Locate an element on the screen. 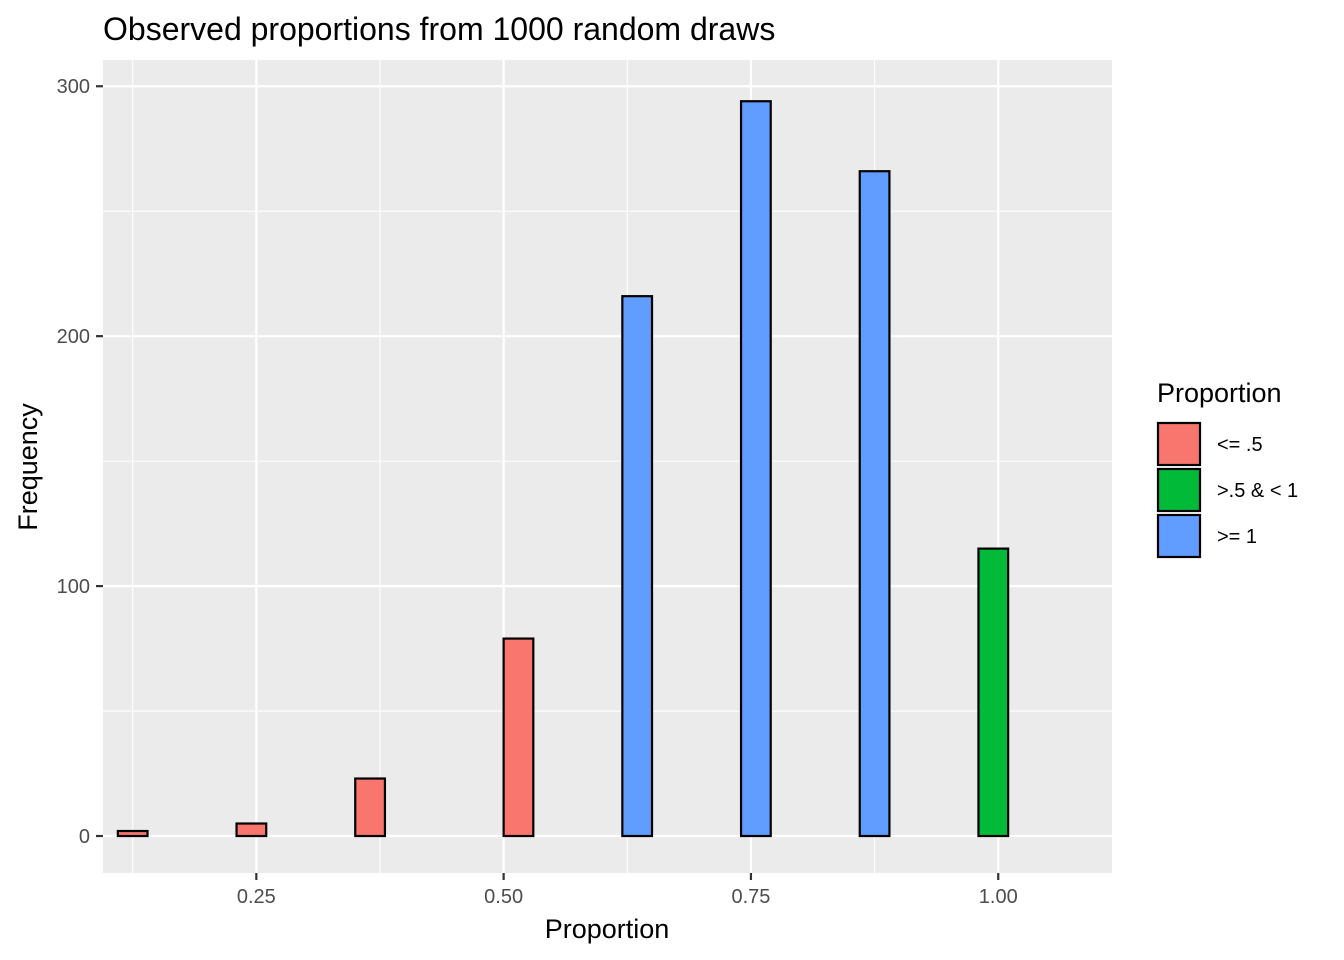 The width and height of the screenshot is (1344, 960). y-tick-label: 300 is located at coordinates (73, 87).